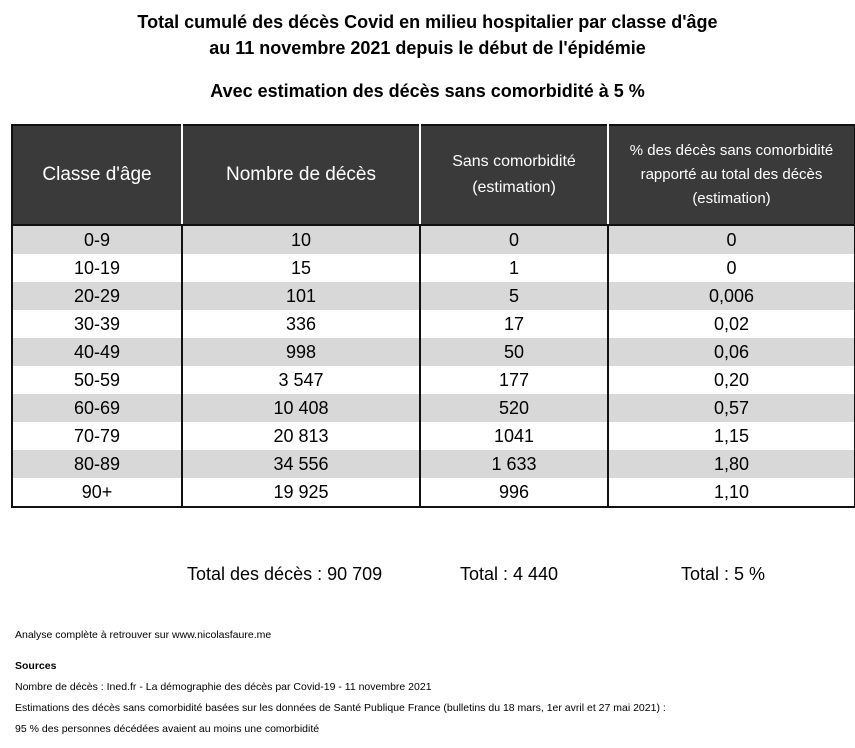  Describe the element at coordinates (301, 380) in the screenshot. I see `cell-deaths: 3 547` at that location.